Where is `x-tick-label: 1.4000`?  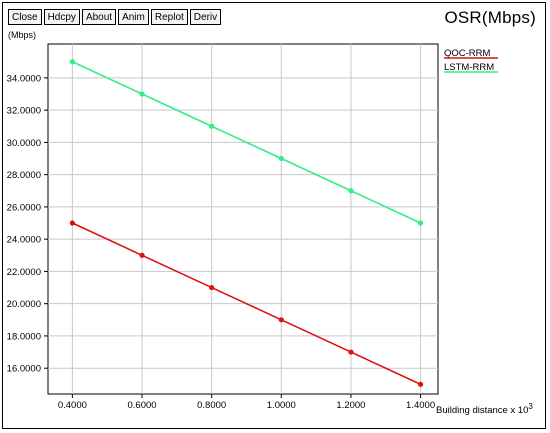
x-tick-label: 1.4000 is located at coordinates (420, 405).